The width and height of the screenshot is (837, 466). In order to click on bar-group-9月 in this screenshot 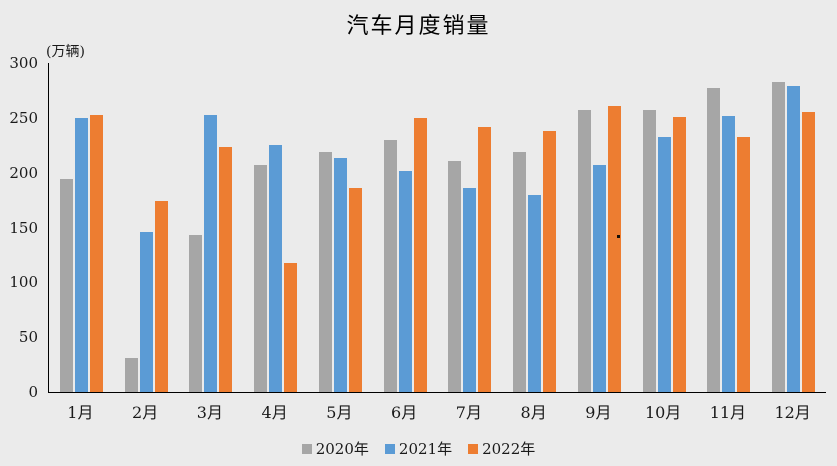, I will do `click(599, 227)`.